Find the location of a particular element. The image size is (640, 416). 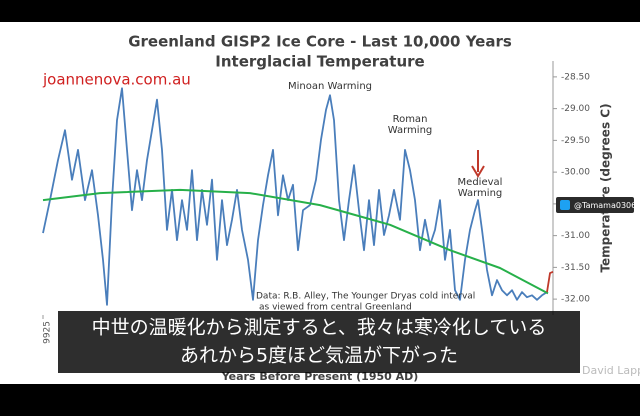

caption-line: 中世の温暖化から測定すると、我々は寒冷化している is located at coordinates (319, 328).